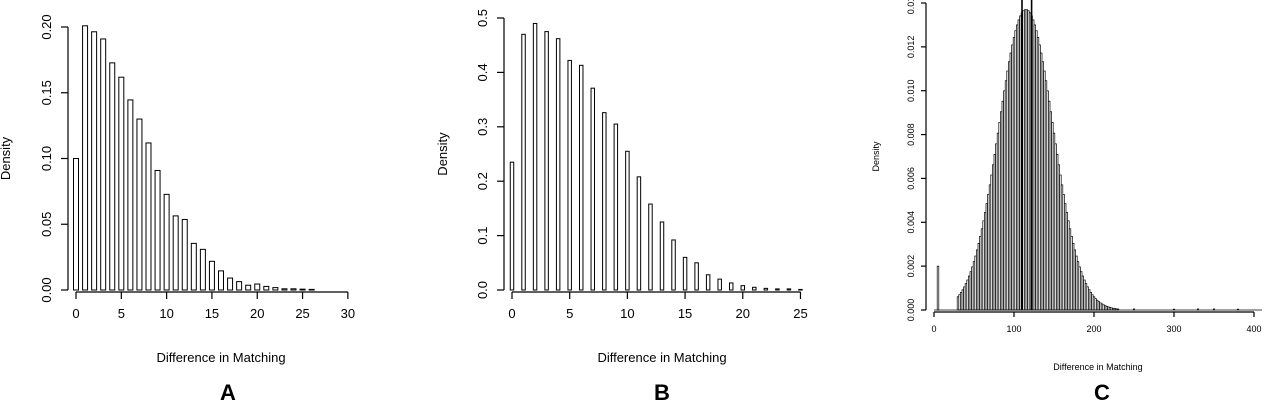 The height and width of the screenshot is (406, 1280). What do you see at coordinates (1013, 329) in the screenshot?
I see `x-tick-label: 100` at bounding box center [1013, 329].